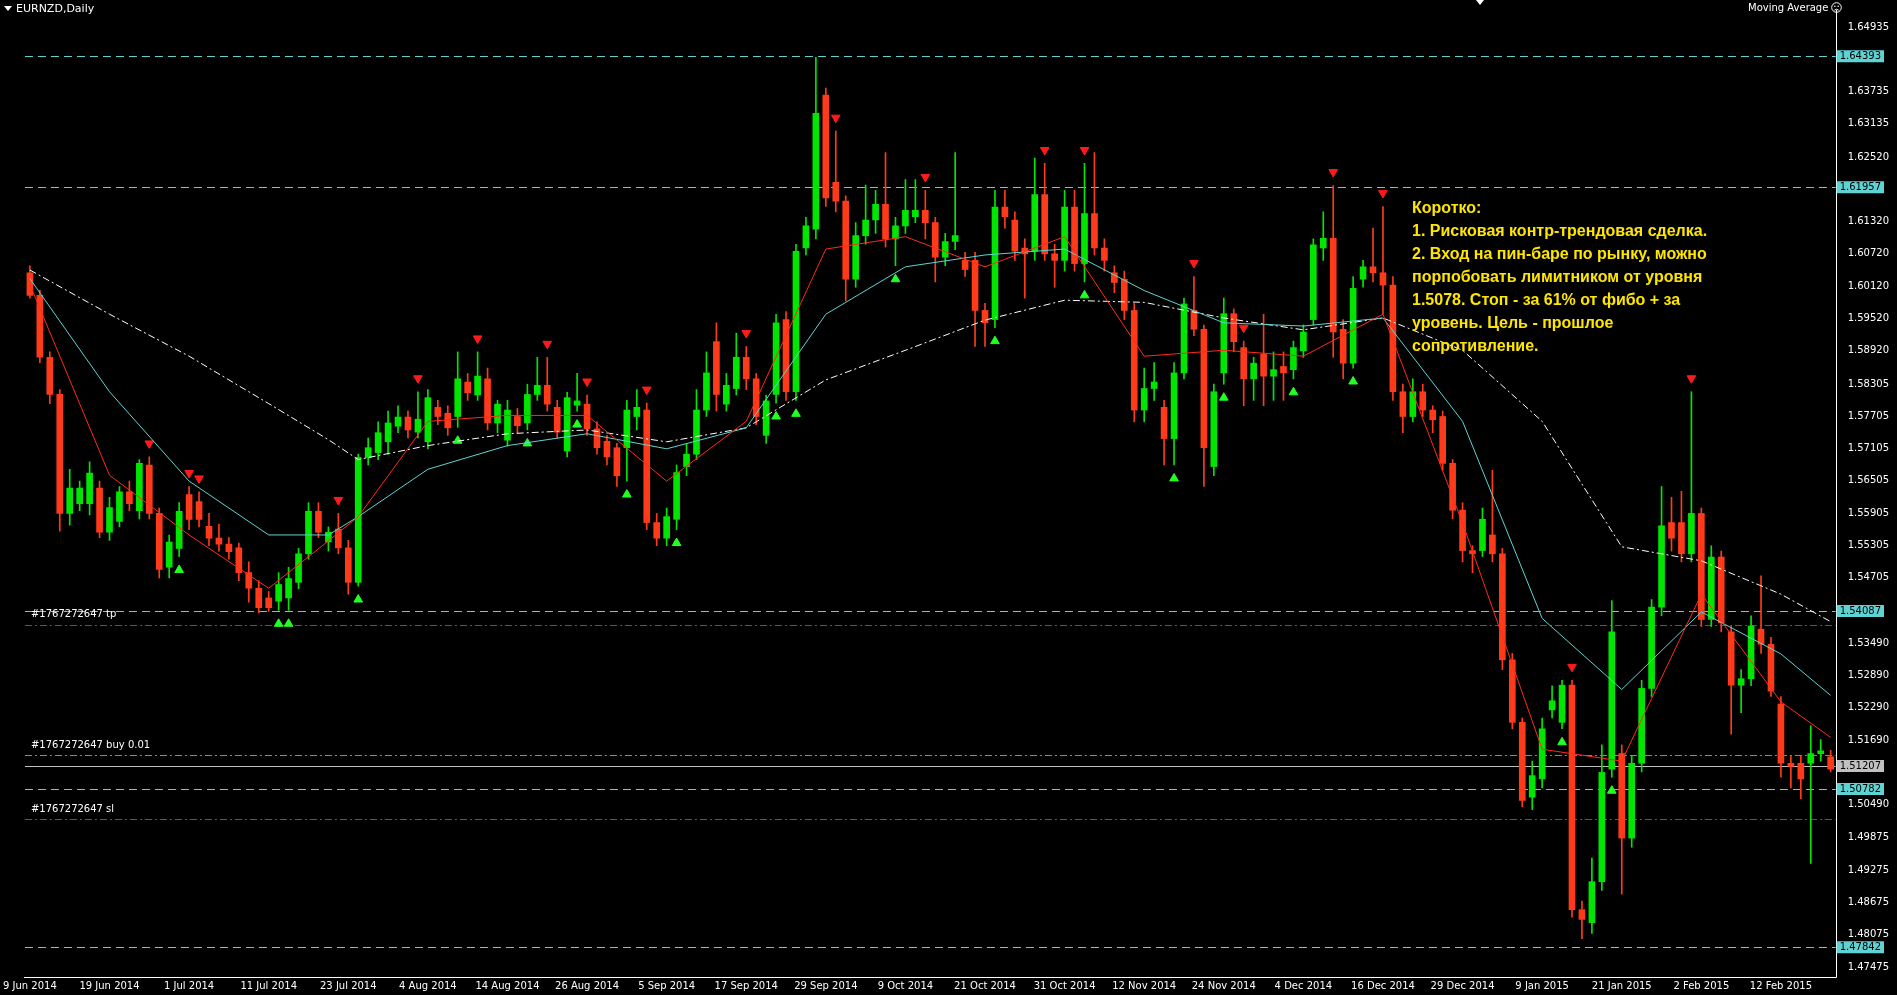  I want to click on ref-line-label: 1.51207, so click(1860, 765).